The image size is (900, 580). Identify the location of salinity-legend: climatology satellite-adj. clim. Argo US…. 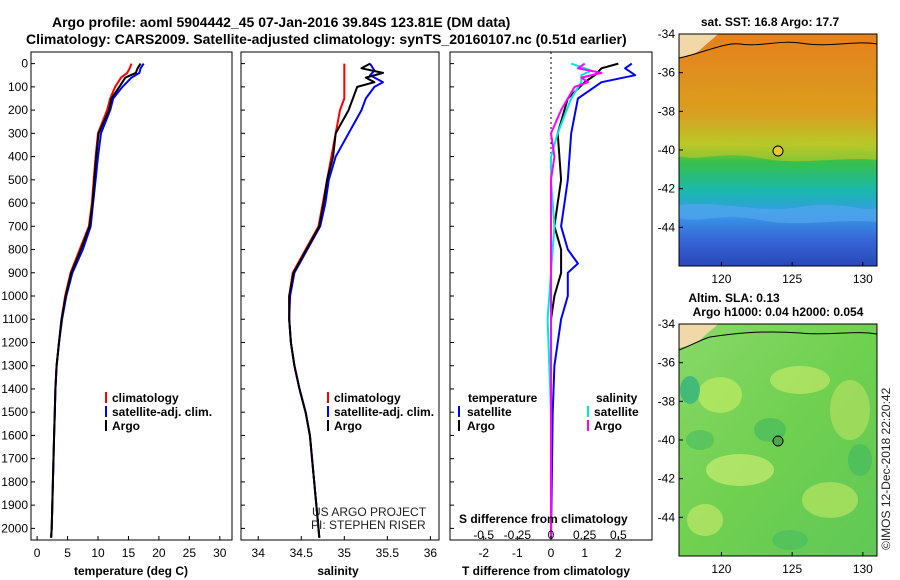
(372, 461).